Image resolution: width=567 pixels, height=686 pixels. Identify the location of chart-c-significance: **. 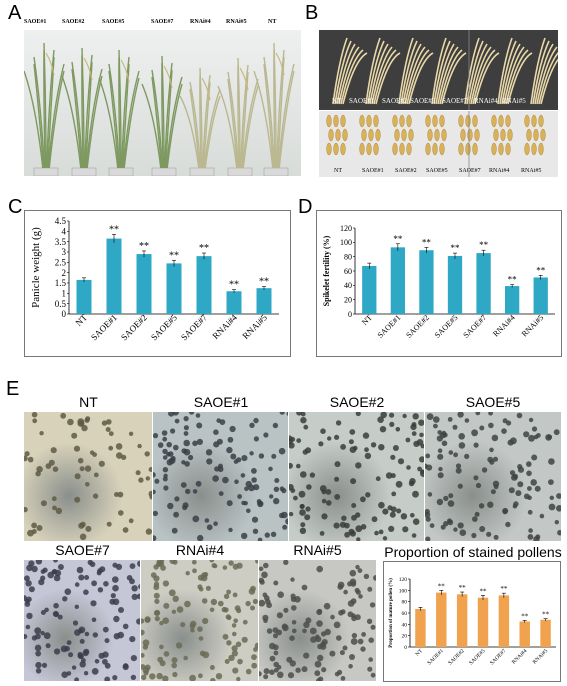
(264, 282).